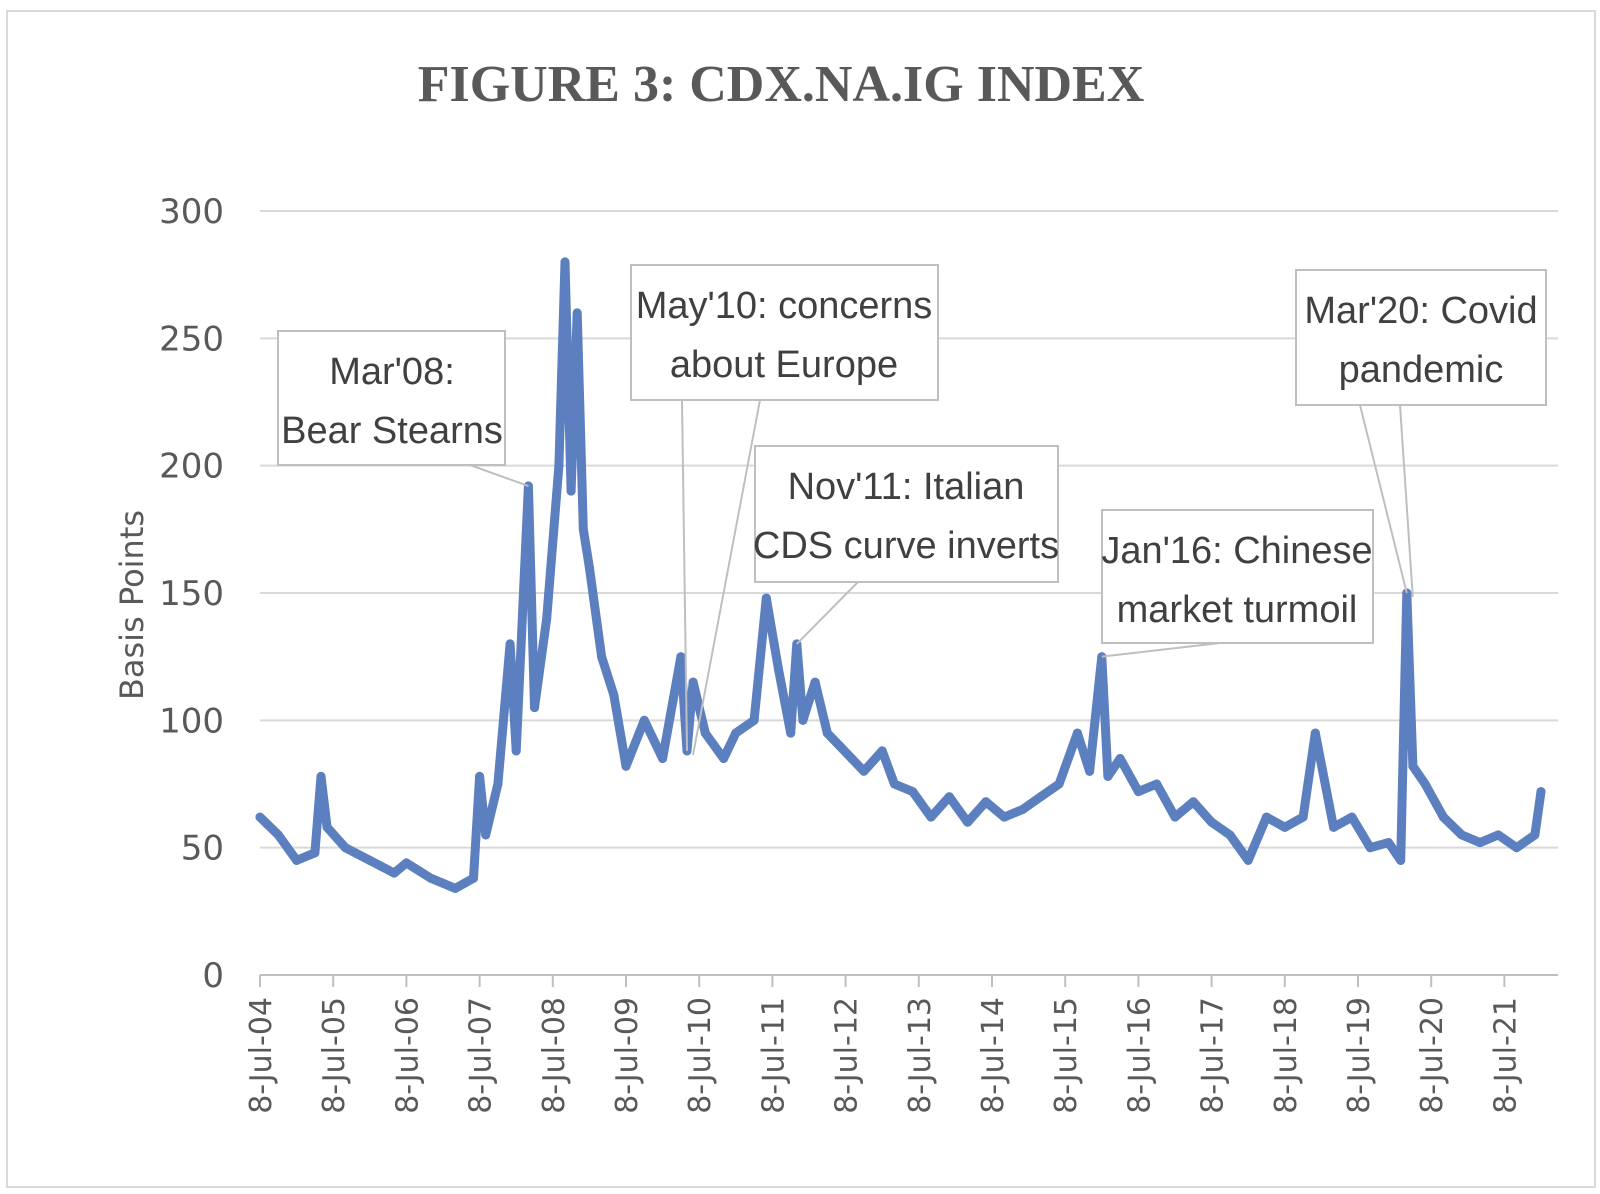 This screenshot has width=1600, height=1194. Describe the element at coordinates (1420, 311) in the screenshot. I see `annotation-text: Mar'20: Covid` at that location.